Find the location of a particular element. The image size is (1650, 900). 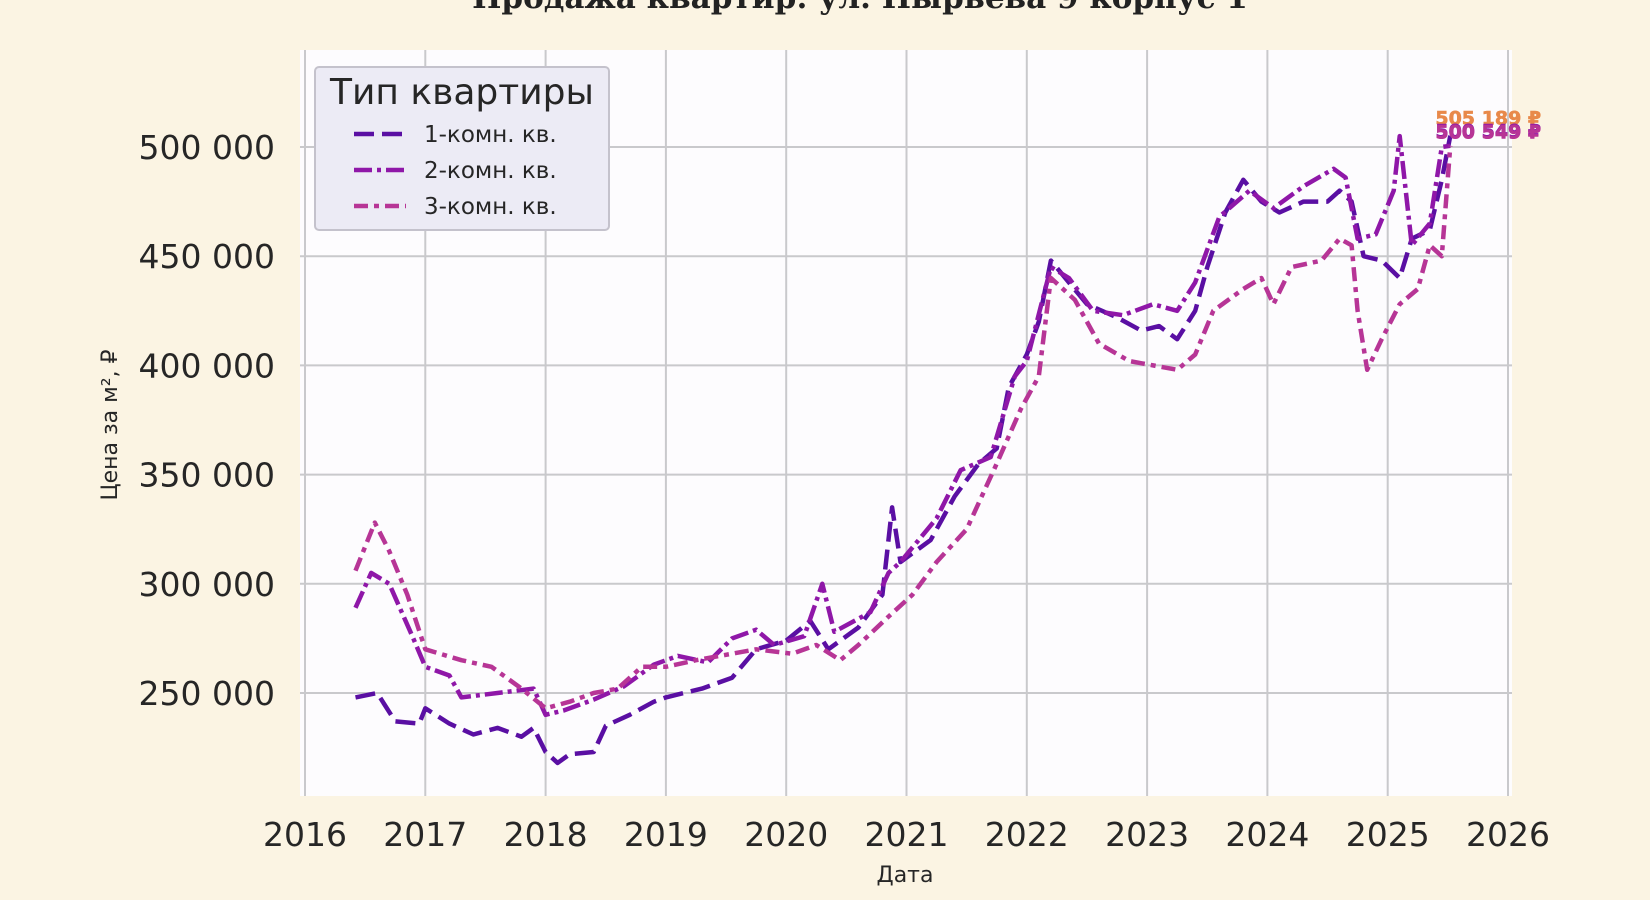

x-tick-label: 2020 is located at coordinates (786, 834).